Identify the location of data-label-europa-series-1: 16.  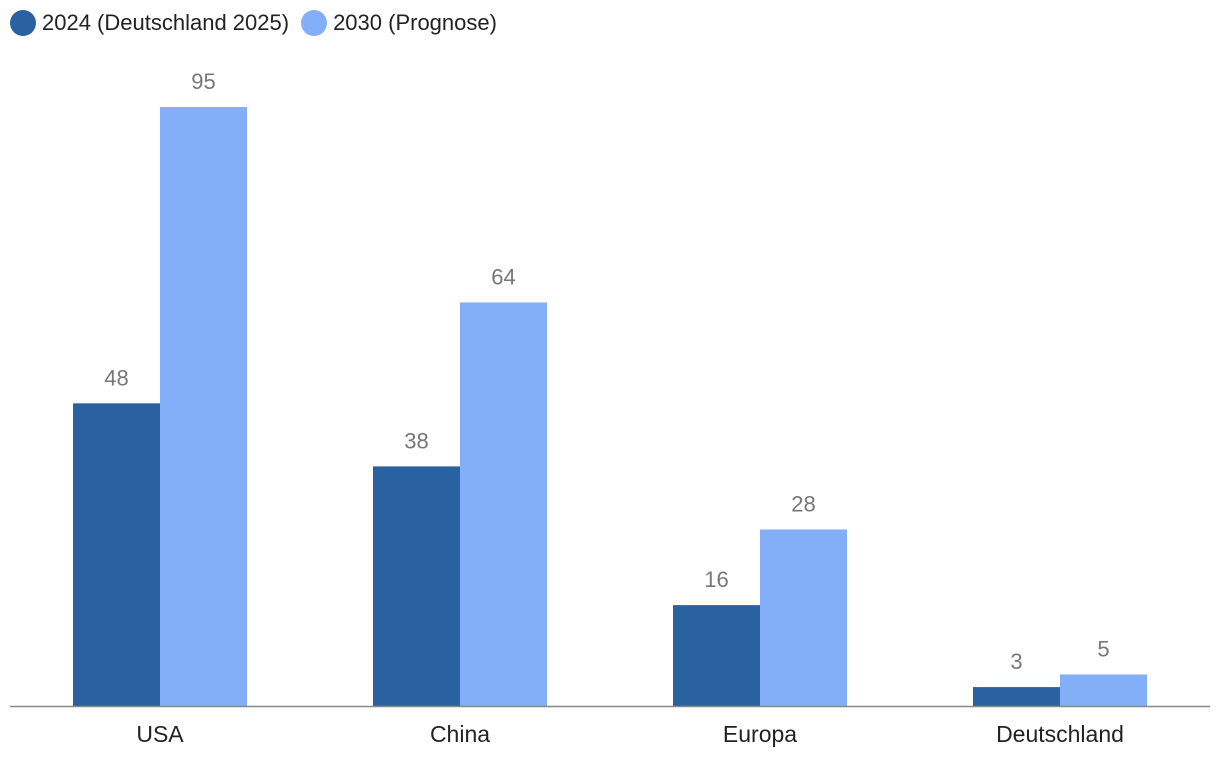
(716, 579).